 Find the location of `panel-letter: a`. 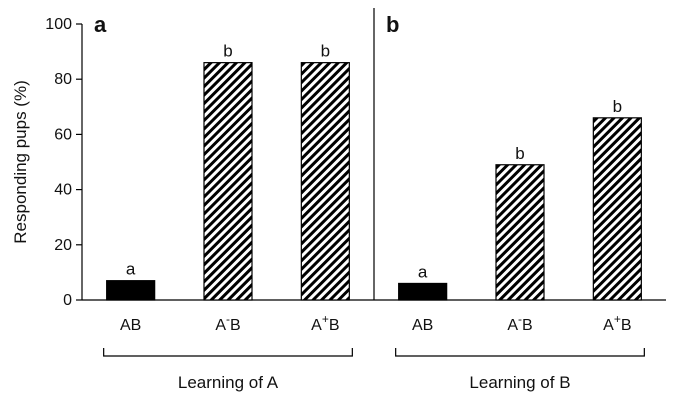

panel-letter: a is located at coordinates (100, 24).